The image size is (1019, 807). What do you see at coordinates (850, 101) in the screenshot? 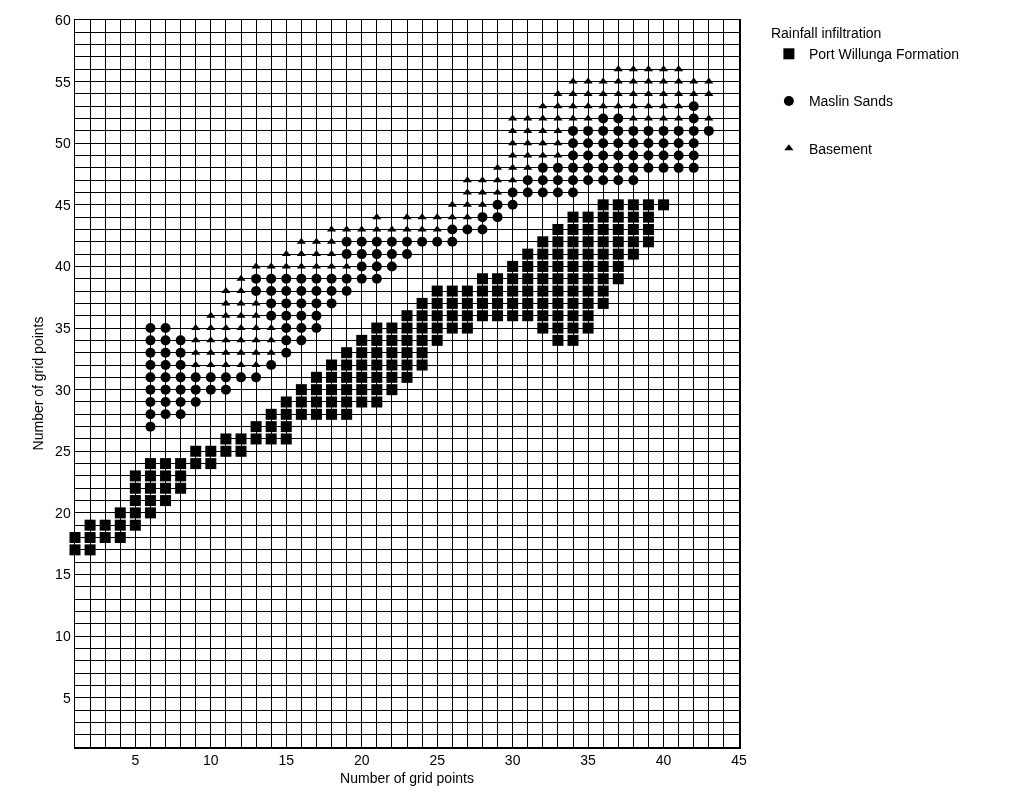
I see `legend-label: Maslin Sands` at bounding box center [850, 101].